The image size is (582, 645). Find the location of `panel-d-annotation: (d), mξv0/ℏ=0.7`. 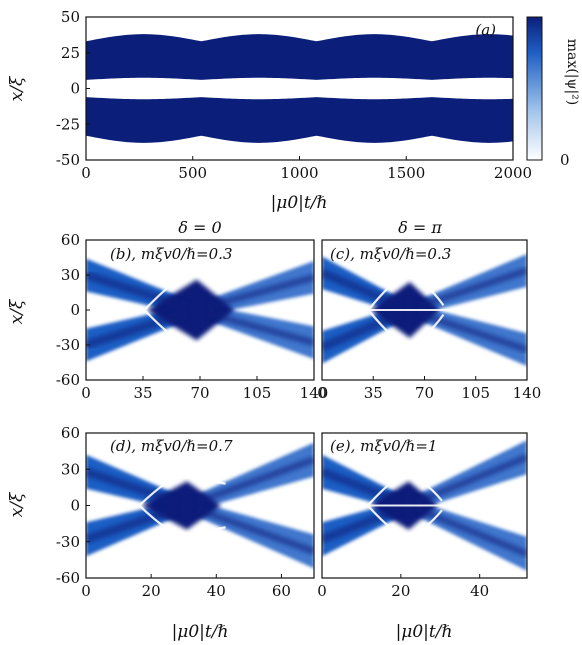

panel-d-annotation: (d), mξv0/ℏ=0.7 is located at coordinates (171, 446).